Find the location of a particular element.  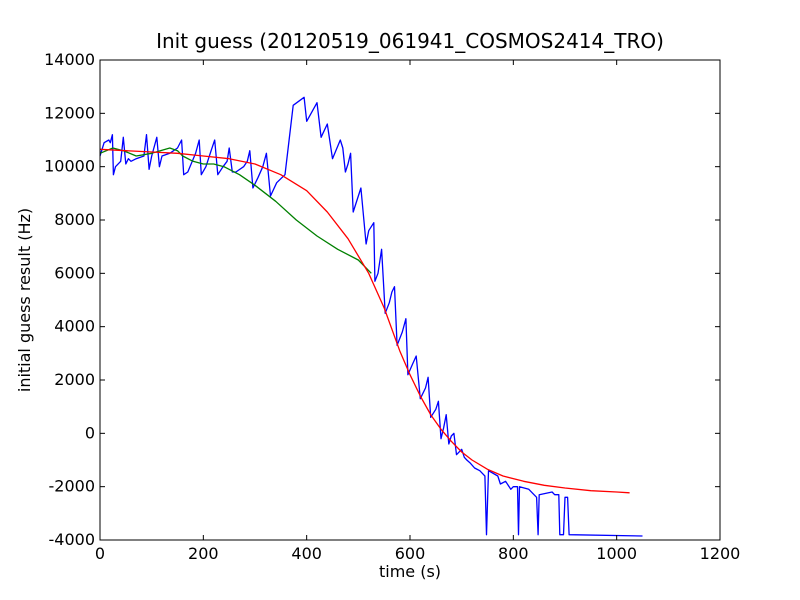

x-tick-label: 200 is located at coordinates (203, 553).